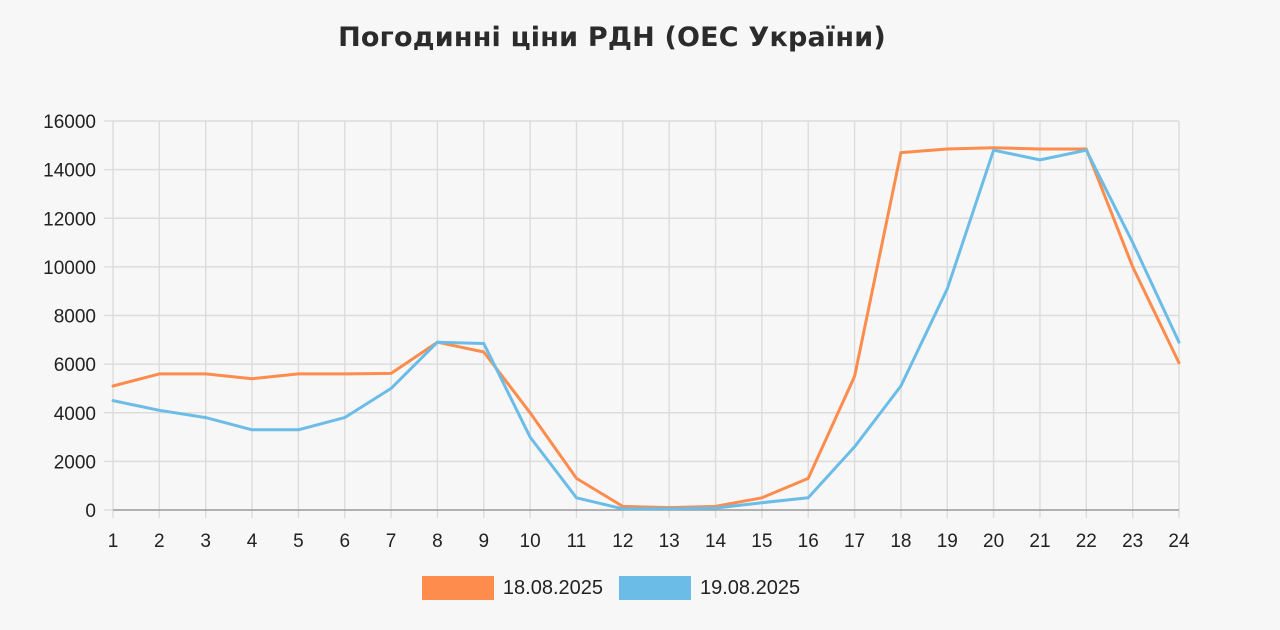 The height and width of the screenshot is (630, 1280). I want to click on x-tick-label: 12, so click(622, 541).